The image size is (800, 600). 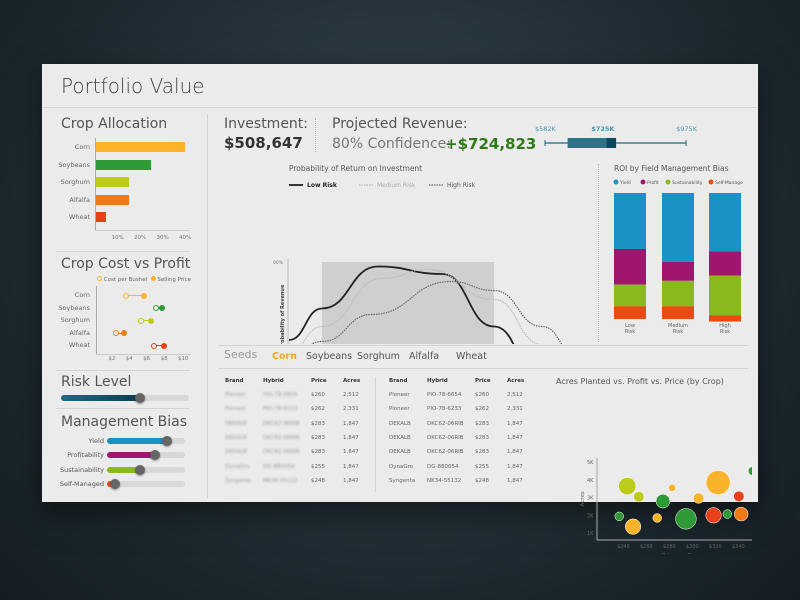 I want to click on tab-wheat: Wheat, so click(x=471, y=356).